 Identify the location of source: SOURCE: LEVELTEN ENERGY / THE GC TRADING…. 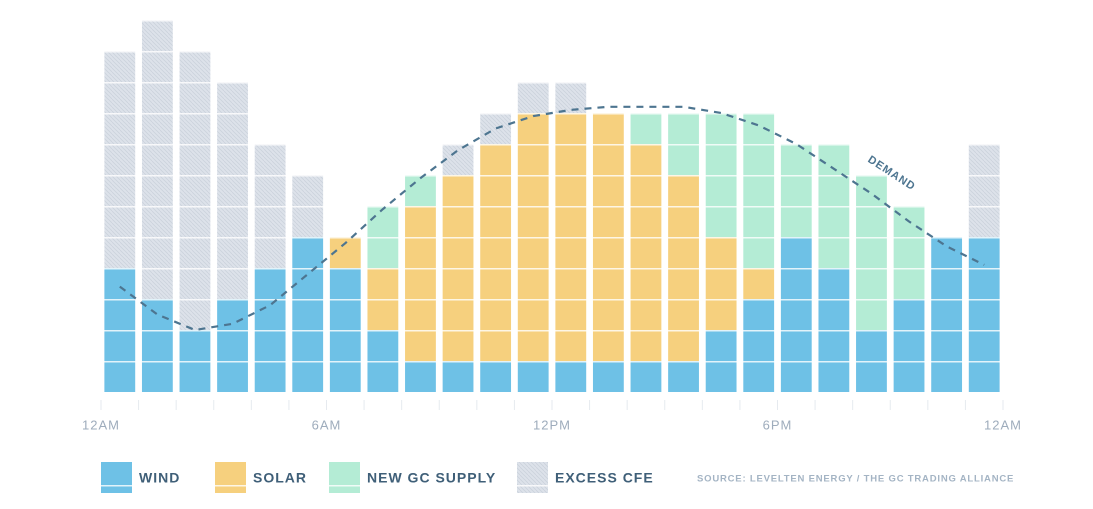
(855, 479).